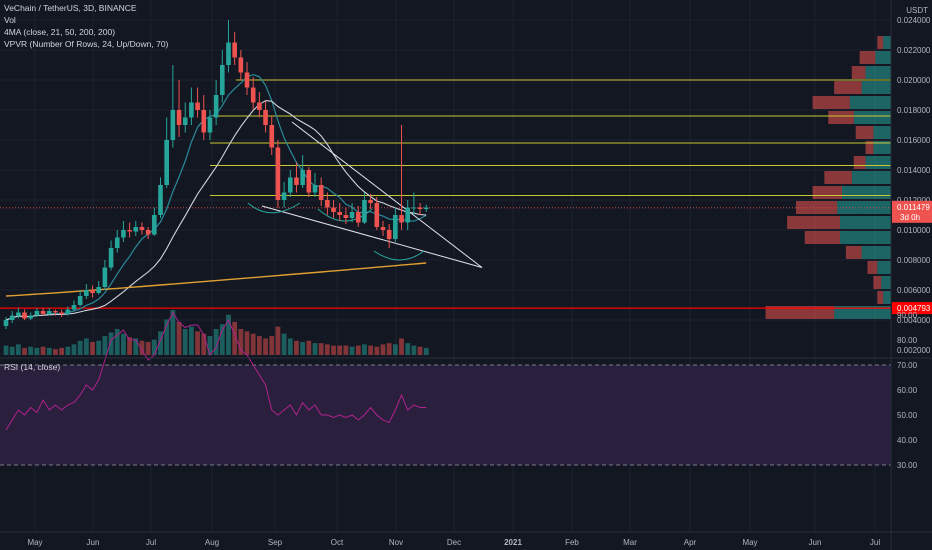  I want to click on wedge-lower-line, so click(372, 236).